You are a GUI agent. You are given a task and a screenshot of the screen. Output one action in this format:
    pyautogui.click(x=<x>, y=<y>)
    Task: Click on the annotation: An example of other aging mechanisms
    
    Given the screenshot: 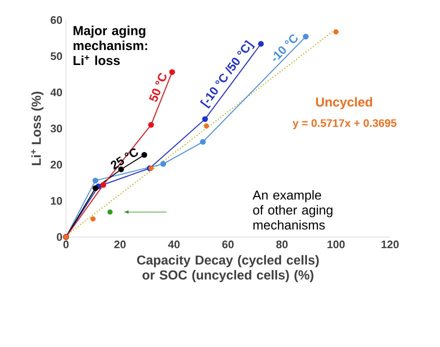 What is the action you would take?
    pyautogui.click(x=292, y=210)
    